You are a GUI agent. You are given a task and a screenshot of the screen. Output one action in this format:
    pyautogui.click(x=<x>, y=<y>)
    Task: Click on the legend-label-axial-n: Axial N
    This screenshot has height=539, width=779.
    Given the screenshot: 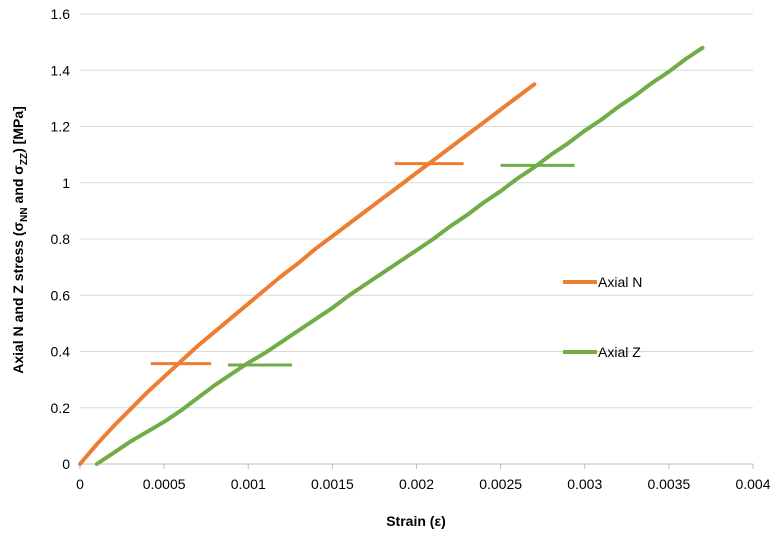 What is the action you would take?
    pyautogui.click(x=620, y=282)
    